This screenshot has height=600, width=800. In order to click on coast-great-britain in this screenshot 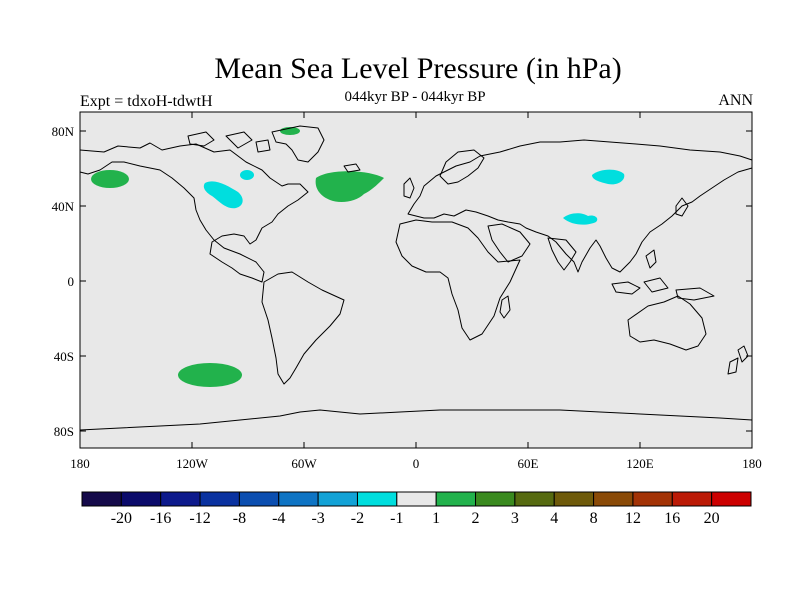, I will do `click(409, 188)`.